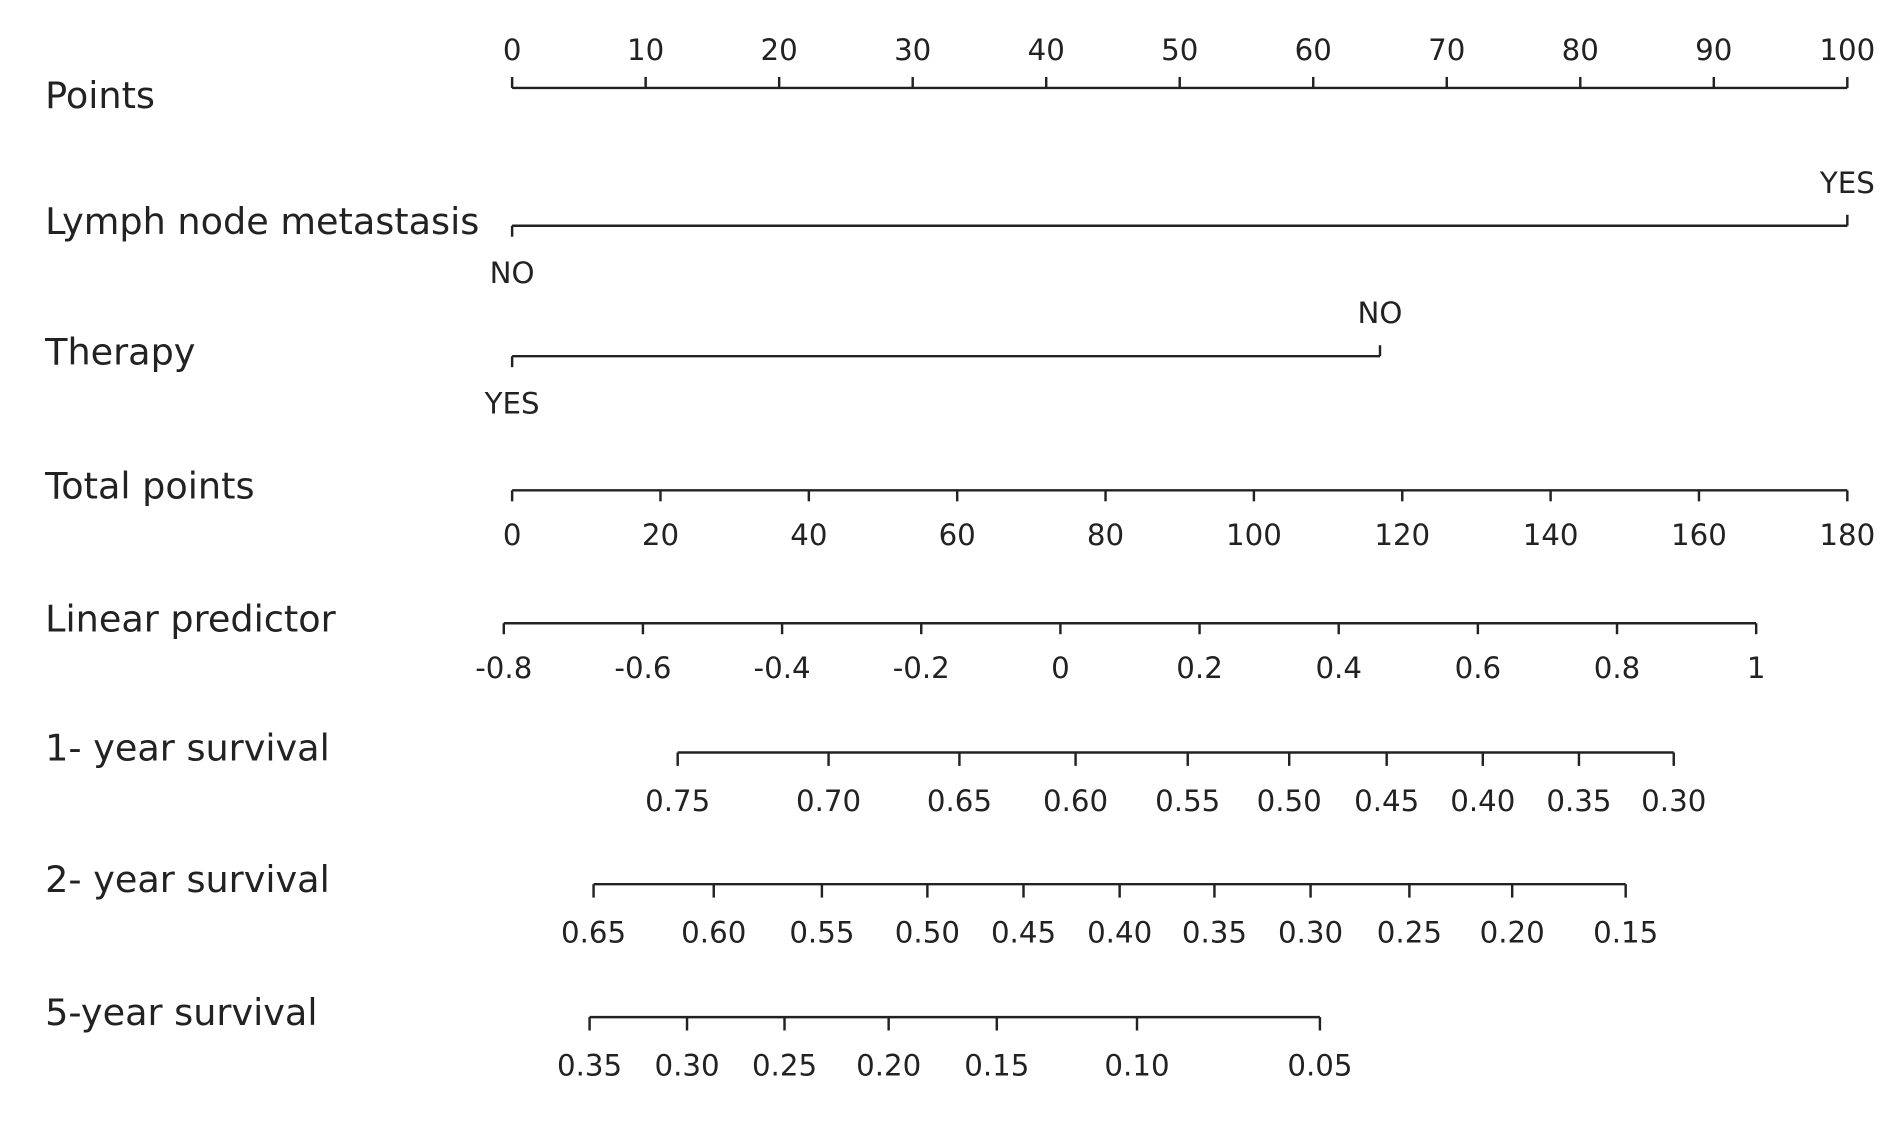 The height and width of the screenshot is (1127, 1890). I want to click on tick-label: 180, so click(1847, 535).